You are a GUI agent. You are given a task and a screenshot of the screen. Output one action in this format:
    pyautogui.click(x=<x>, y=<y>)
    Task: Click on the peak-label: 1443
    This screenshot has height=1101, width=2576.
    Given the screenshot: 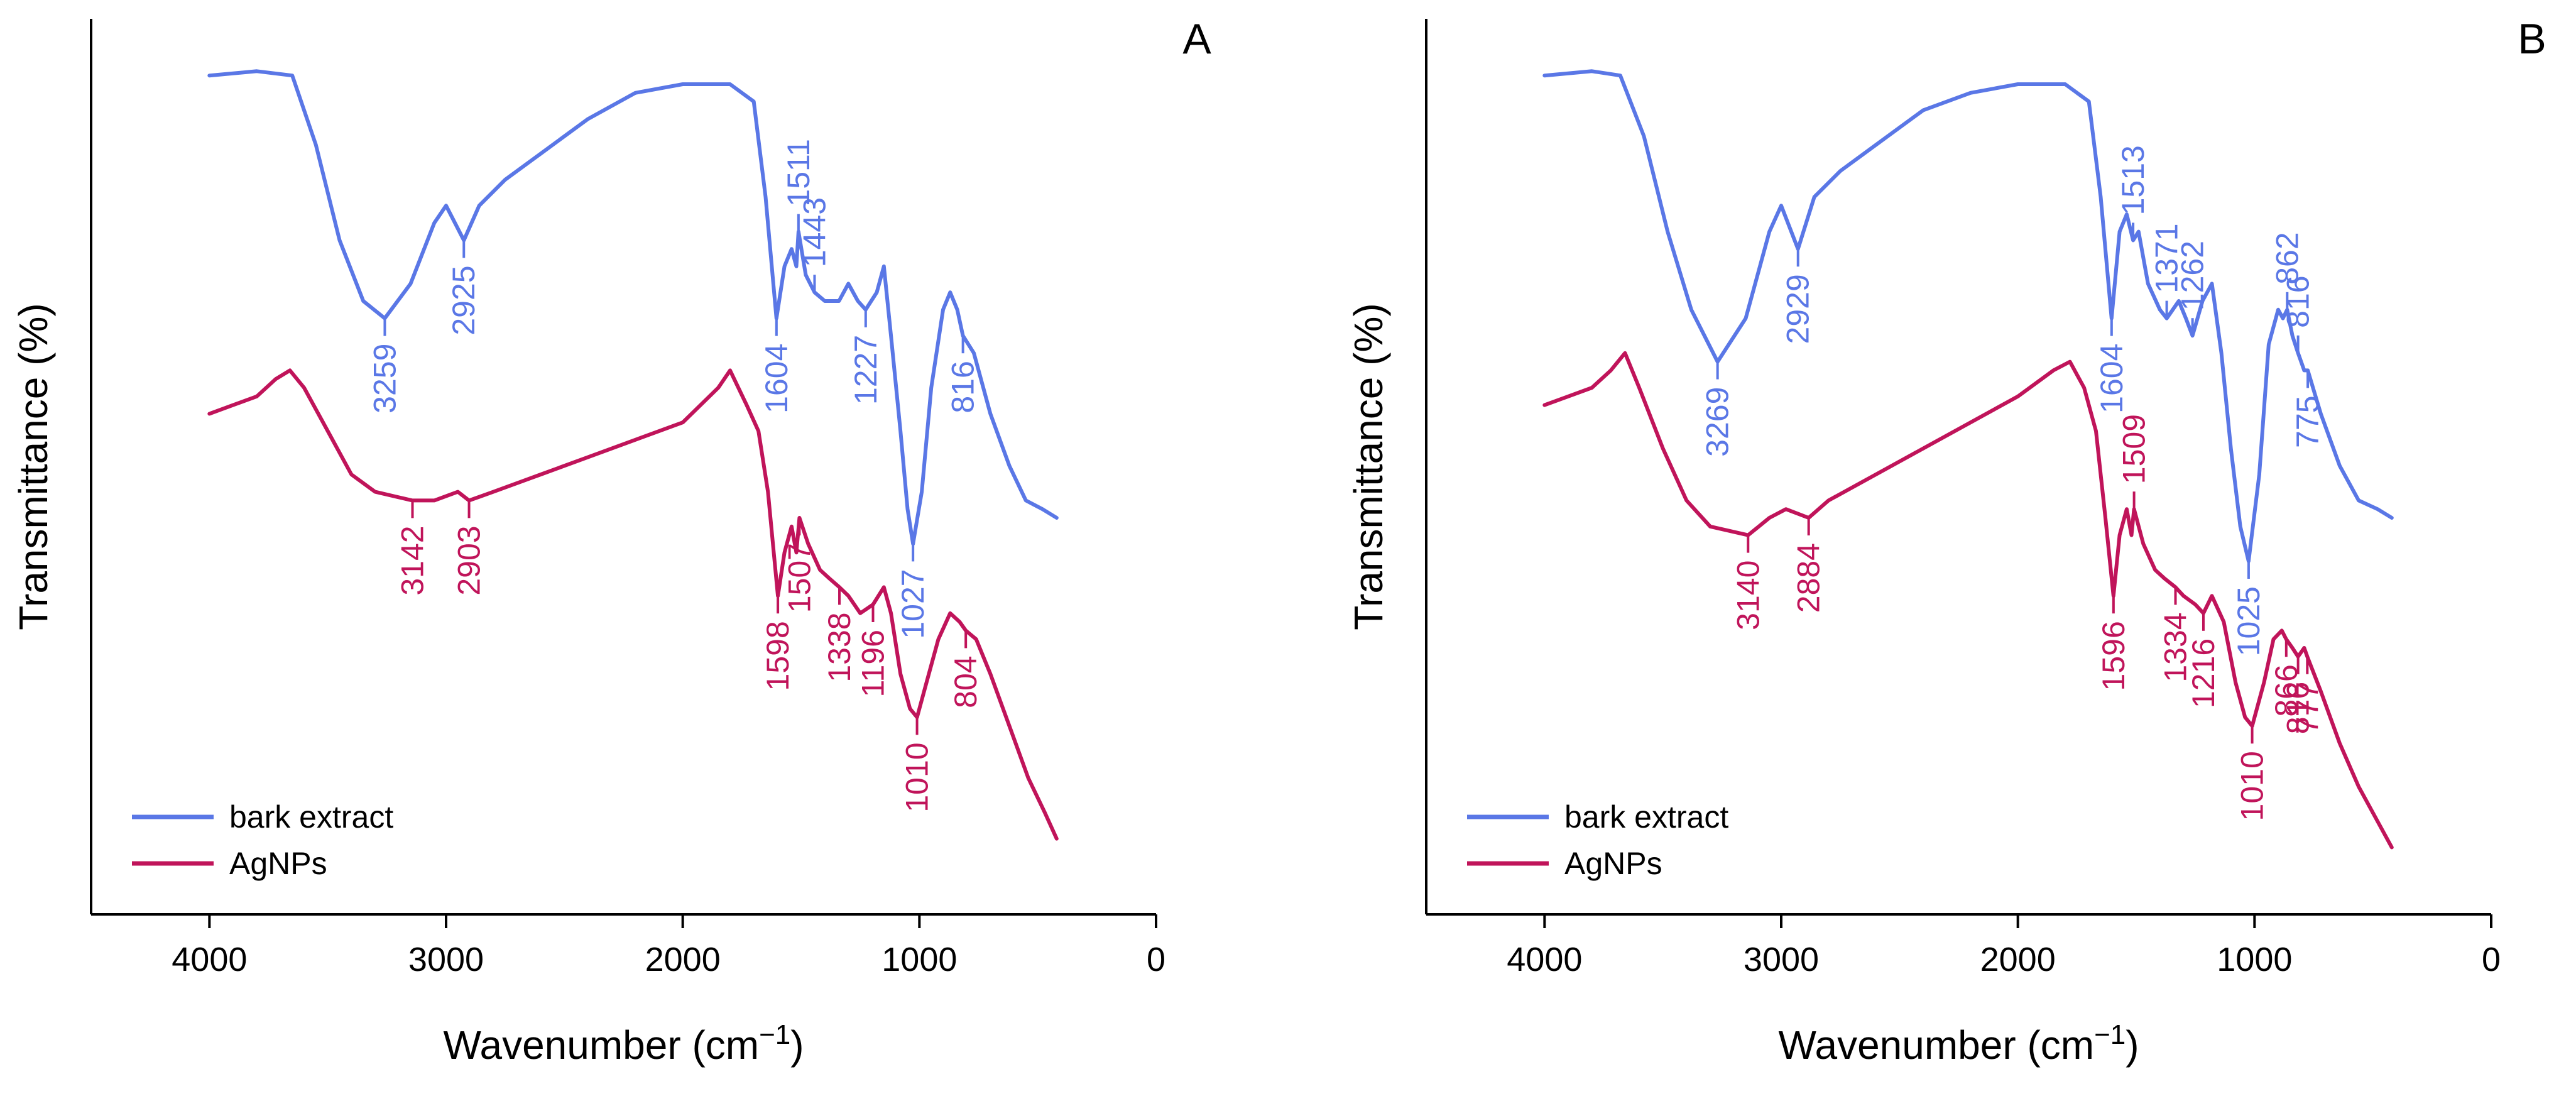 What is the action you would take?
    pyautogui.click(x=815, y=232)
    